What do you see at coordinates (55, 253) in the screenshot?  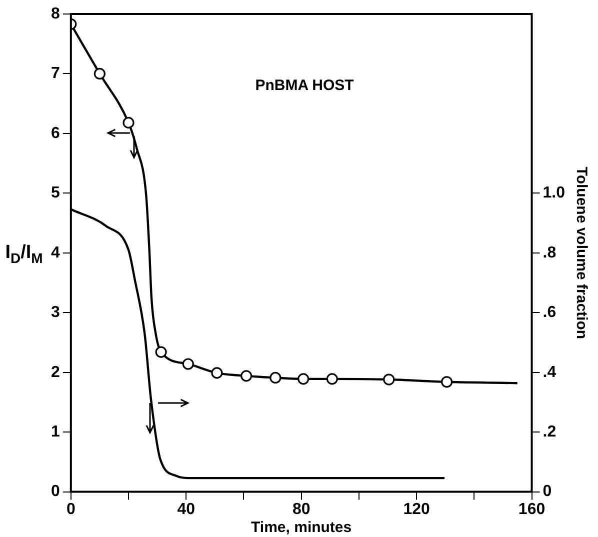 I see `y-tick-label: 4` at bounding box center [55, 253].